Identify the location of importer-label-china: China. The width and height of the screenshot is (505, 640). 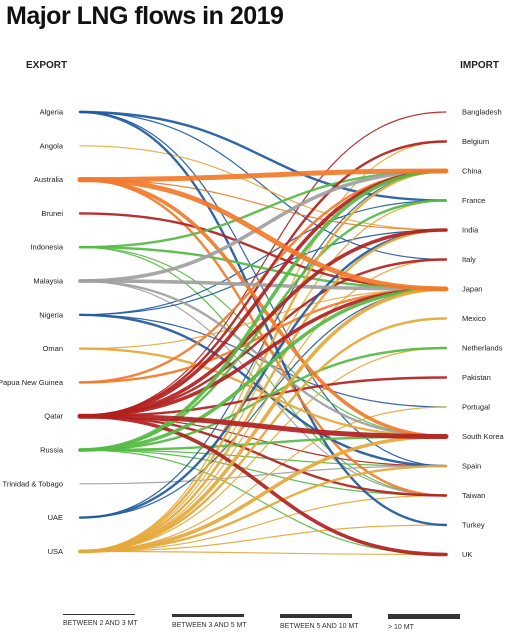
(472, 171).